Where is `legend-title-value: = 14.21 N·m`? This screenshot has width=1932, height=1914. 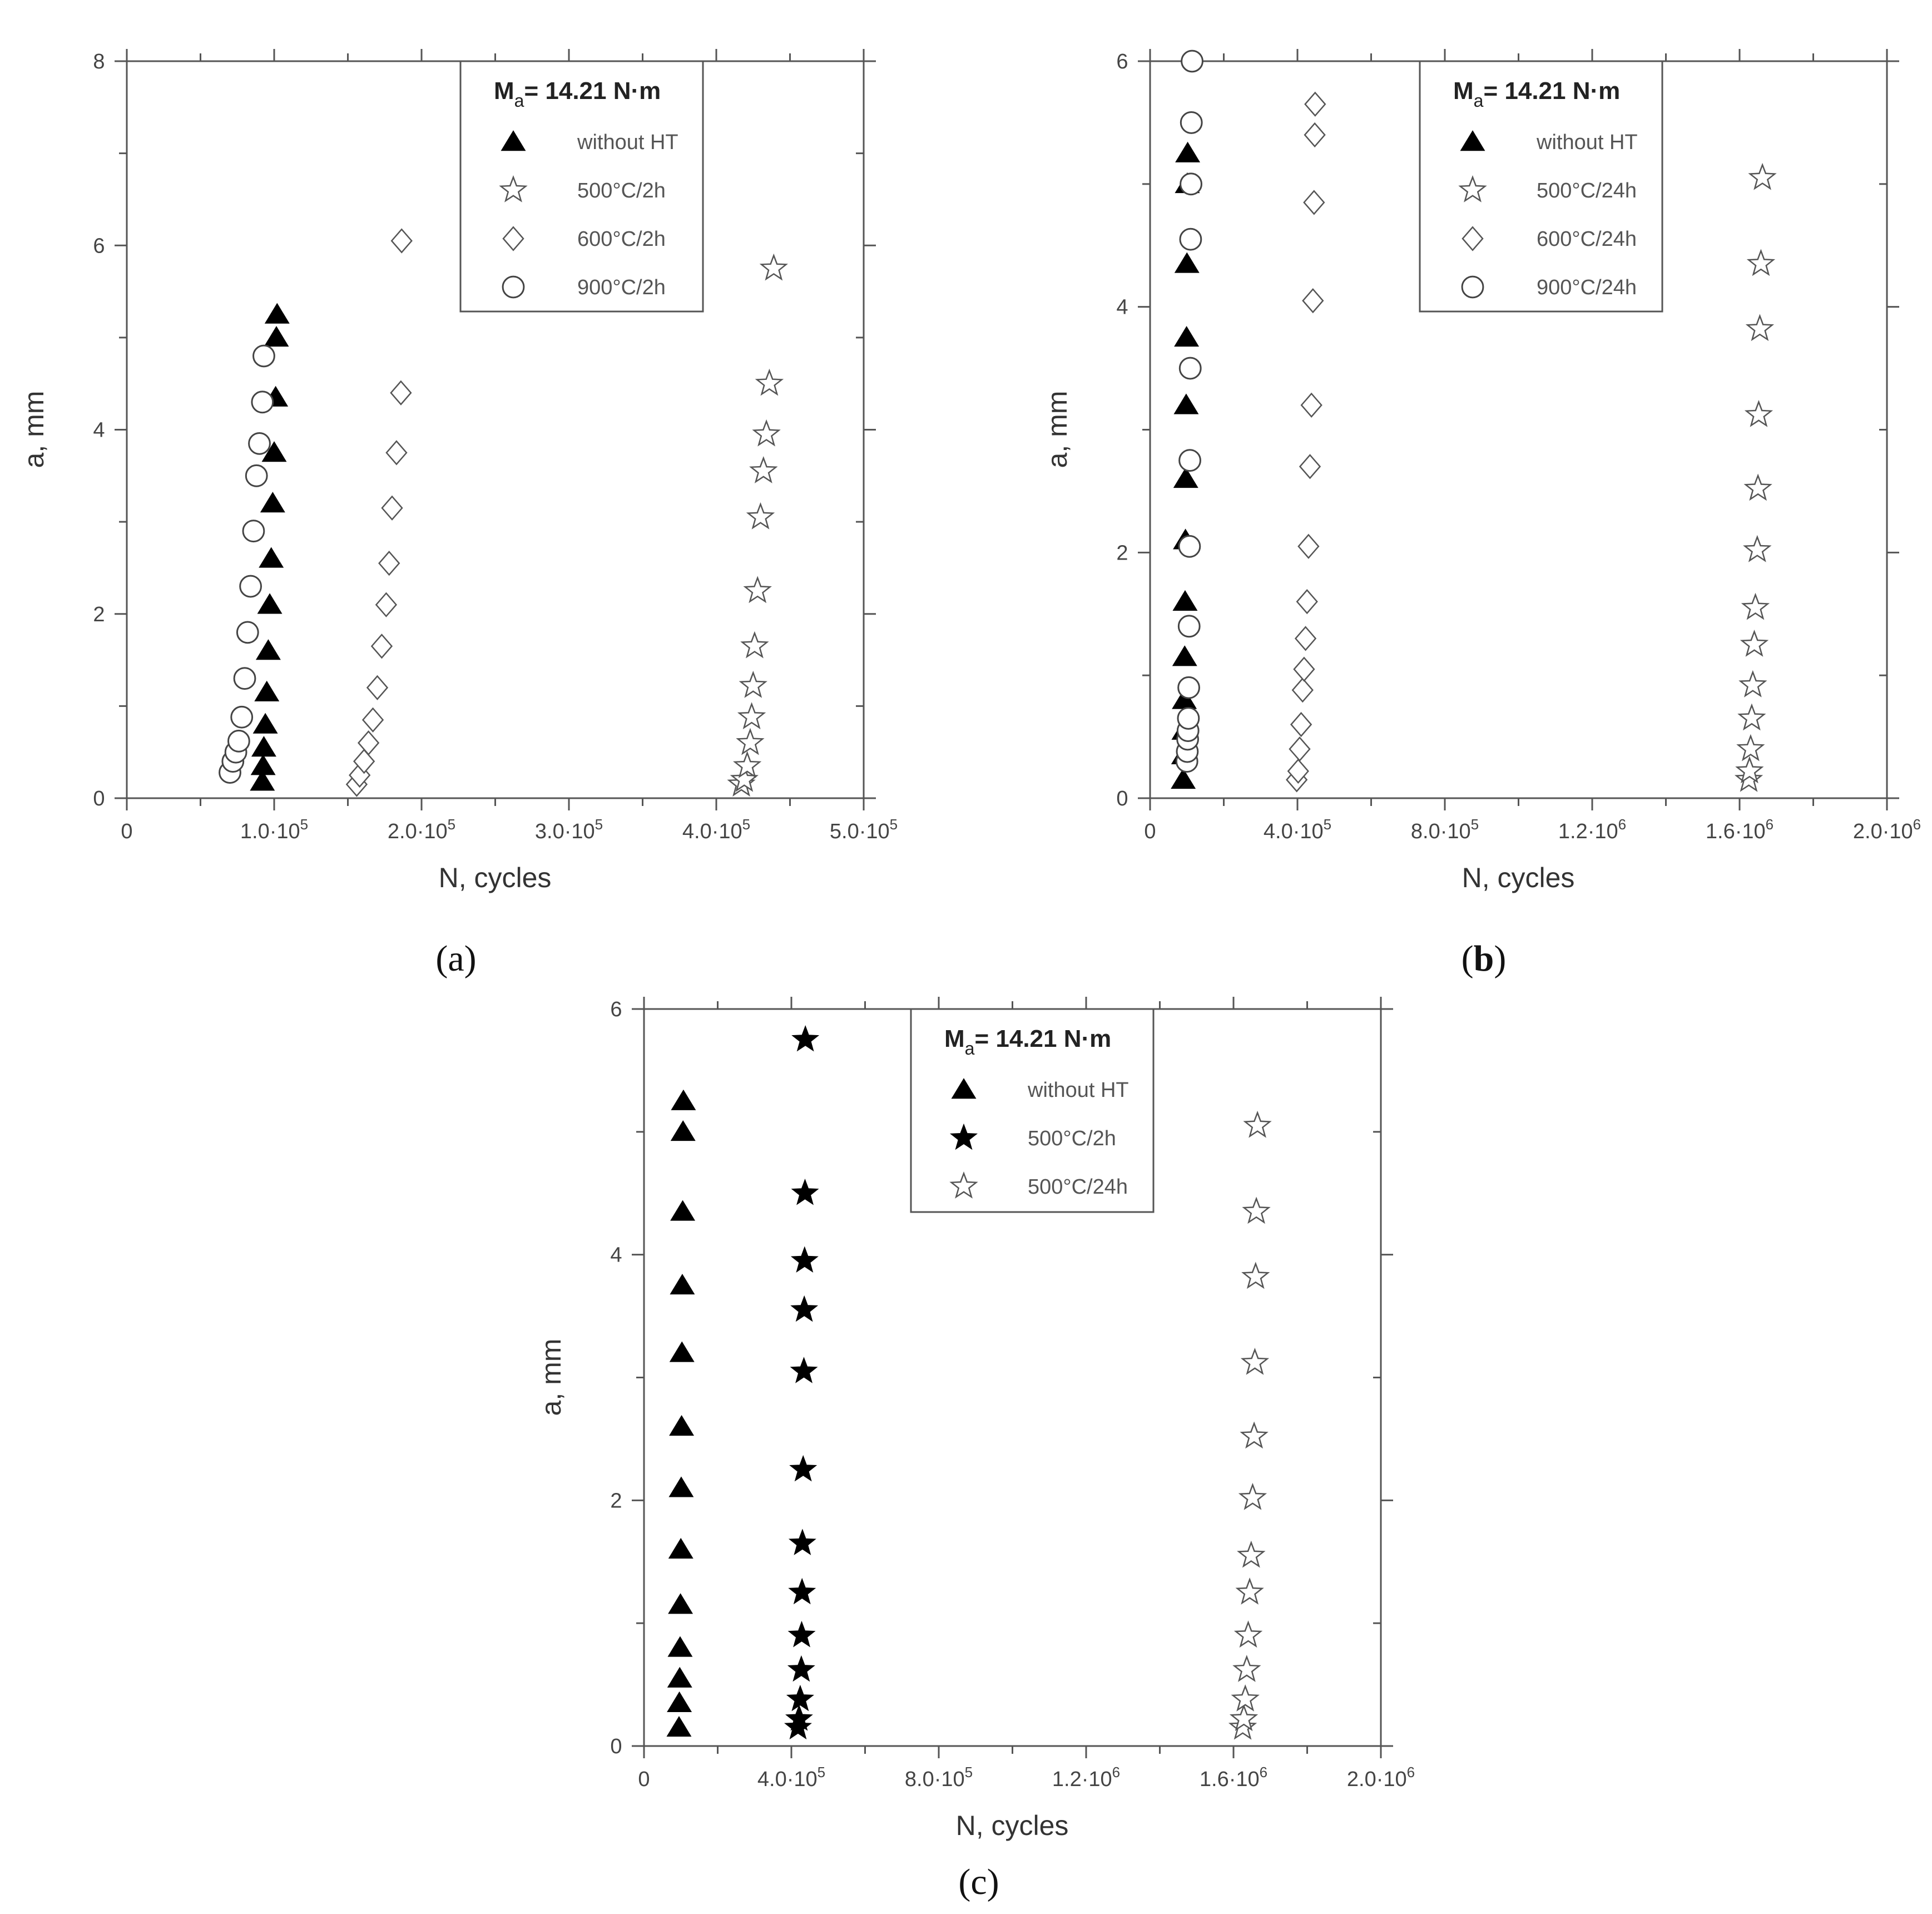 legend-title-value: = 14.21 N·m is located at coordinates (1552, 91).